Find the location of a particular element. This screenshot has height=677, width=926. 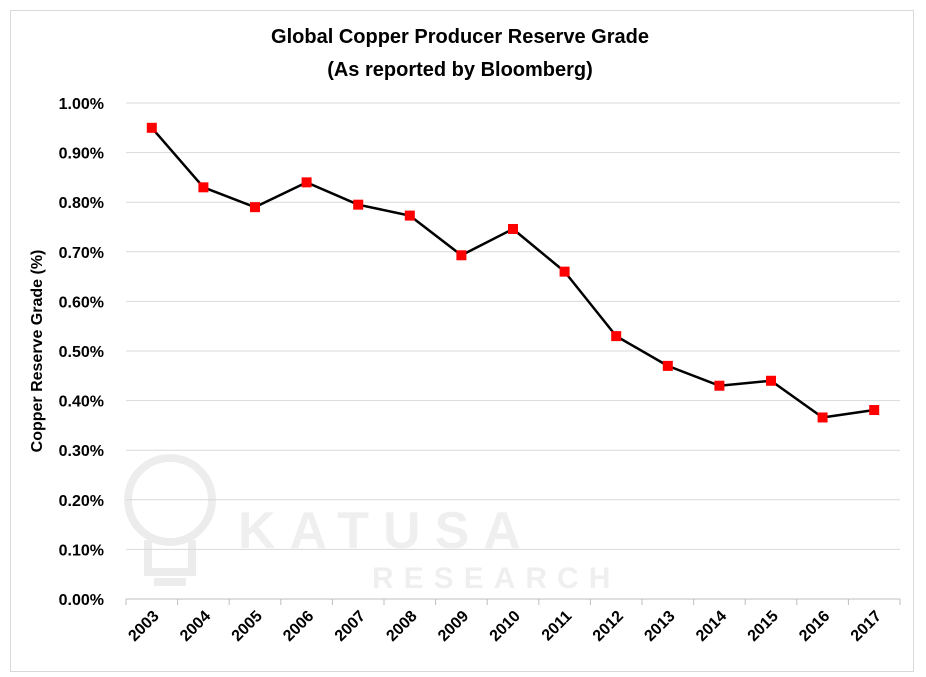

x-tick-label: 2015 is located at coordinates (763, 626).